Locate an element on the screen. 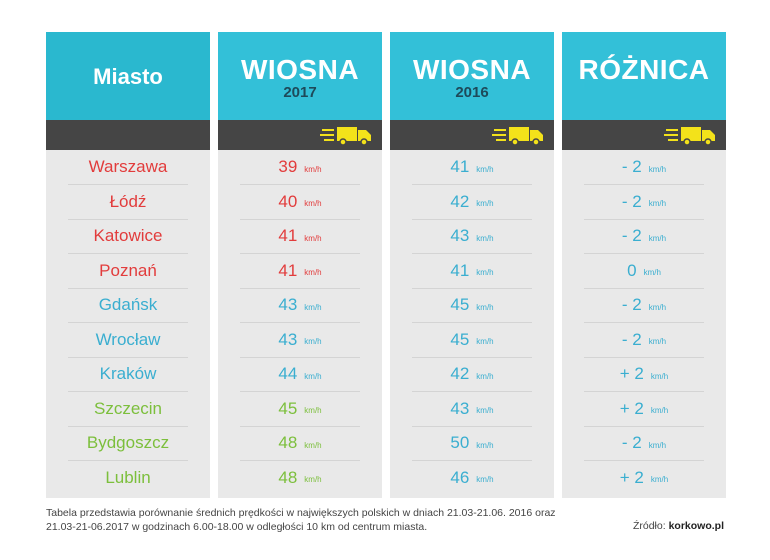  table-cell-city: Lublin is located at coordinates (128, 478).